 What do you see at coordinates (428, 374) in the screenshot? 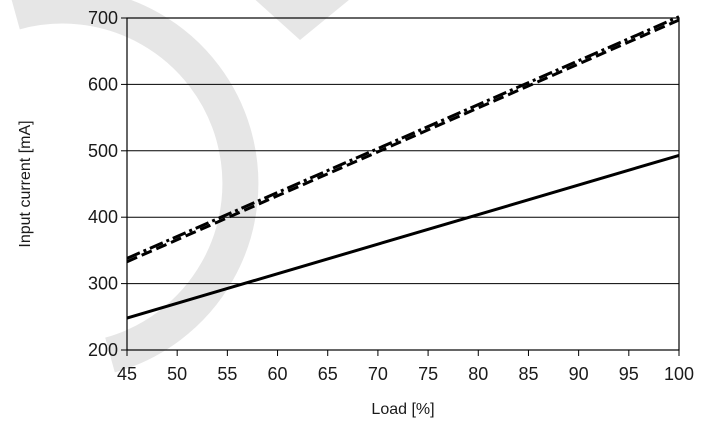
I see `x-tick-label: 75` at bounding box center [428, 374].